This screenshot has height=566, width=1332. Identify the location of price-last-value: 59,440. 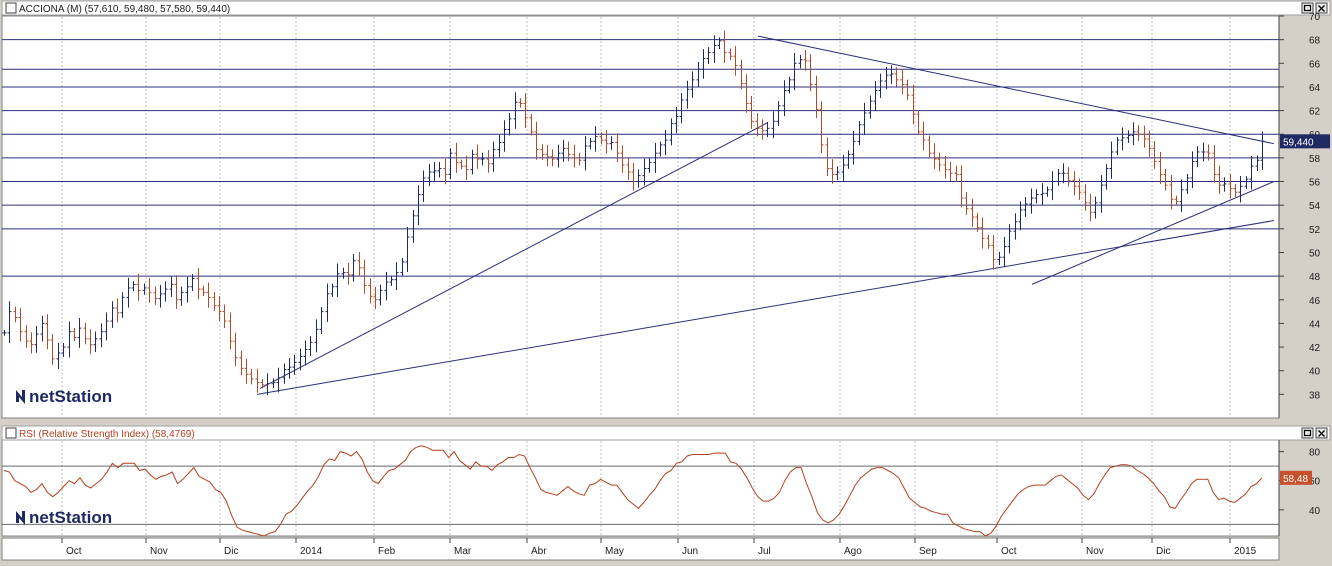
(1298, 142).